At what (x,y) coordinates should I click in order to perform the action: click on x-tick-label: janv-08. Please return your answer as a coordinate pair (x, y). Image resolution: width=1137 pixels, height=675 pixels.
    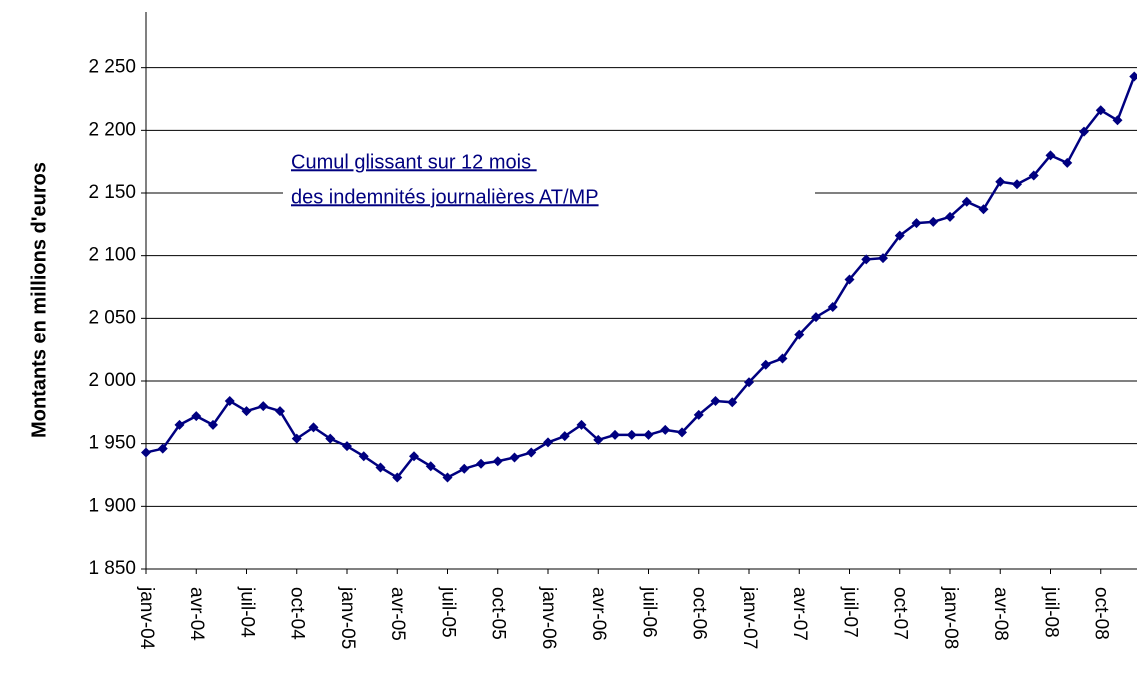
    Looking at the image, I should click on (950, 617).